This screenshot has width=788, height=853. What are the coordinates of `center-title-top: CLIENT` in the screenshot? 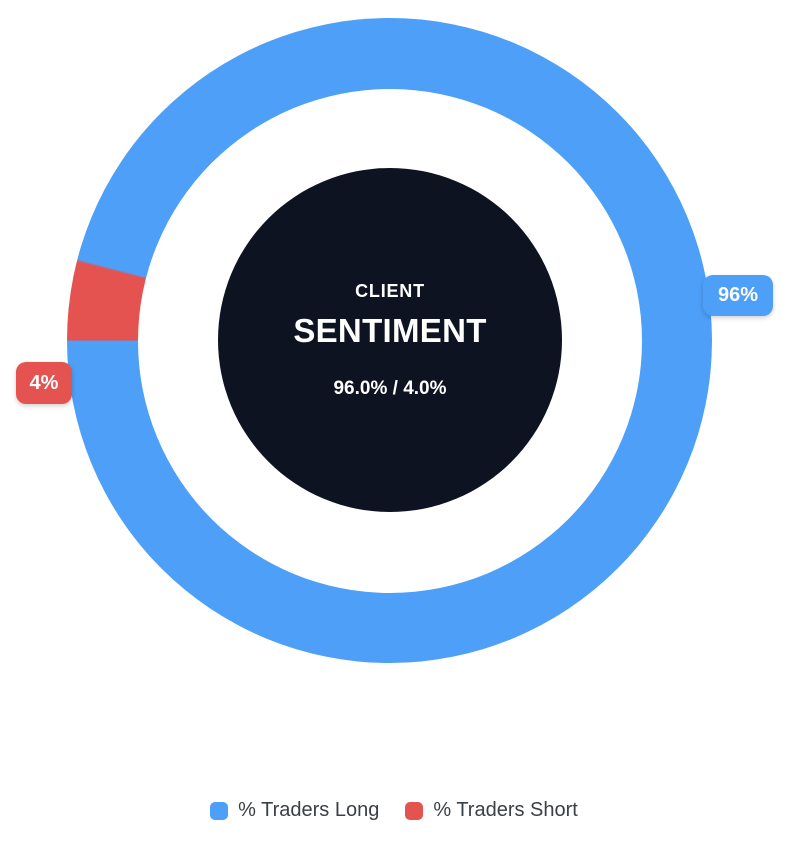 It's located at (390, 291).